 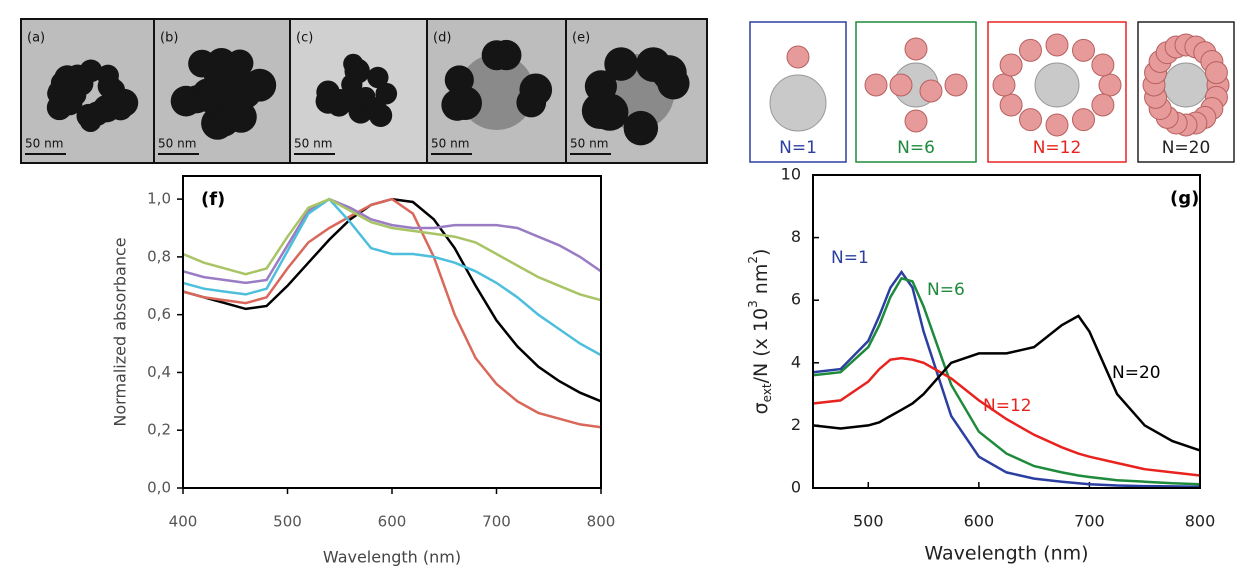 What do you see at coordinates (796, 236) in the screenshot?
I see `y-tick-label: 8` at bounding box center [796, 236].